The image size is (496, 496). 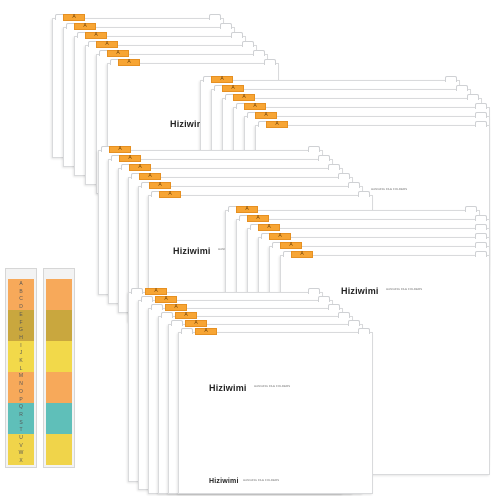 I want to click on tab-letter: R, so click(x=21, y=414).